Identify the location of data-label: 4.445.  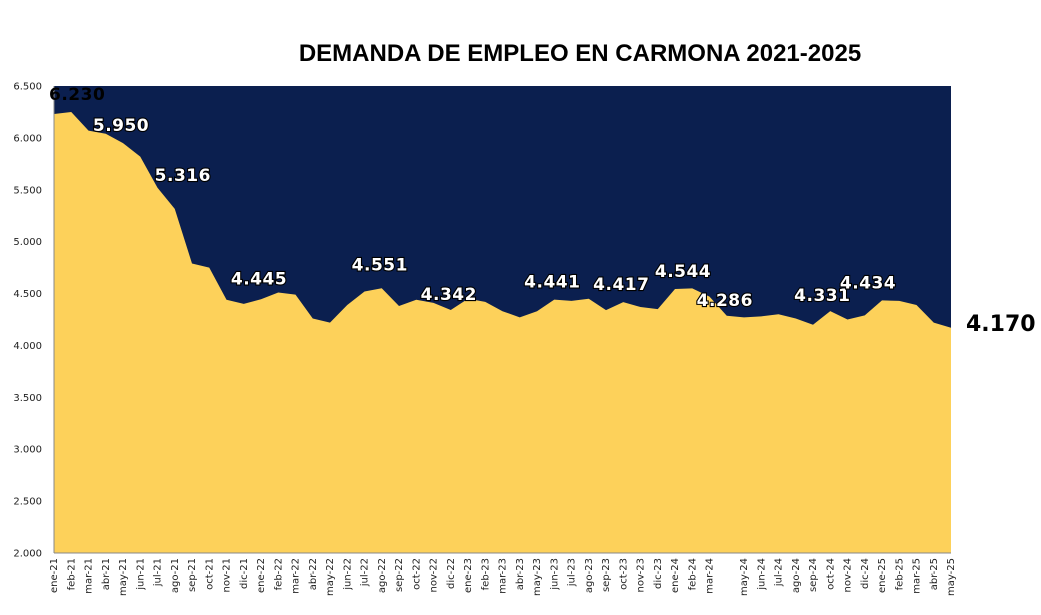
(259, 279).